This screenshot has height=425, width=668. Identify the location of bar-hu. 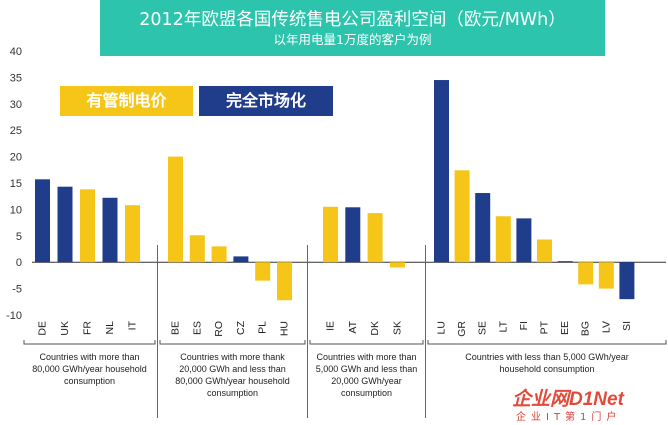
(284, 281).